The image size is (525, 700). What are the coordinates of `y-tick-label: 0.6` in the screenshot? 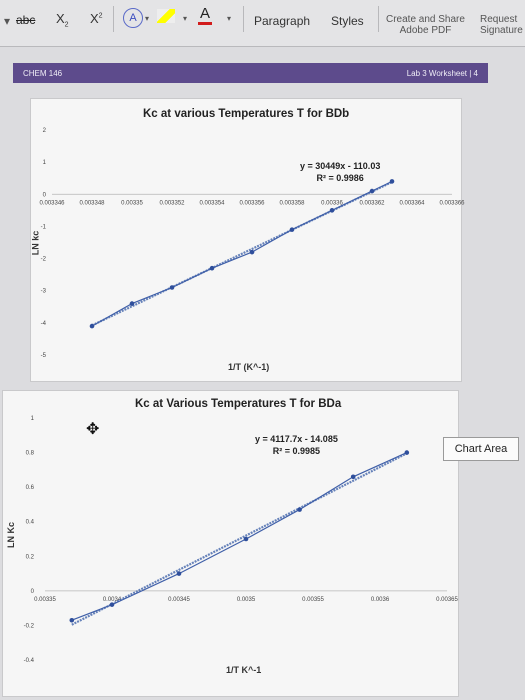 It's located at (30, 488).